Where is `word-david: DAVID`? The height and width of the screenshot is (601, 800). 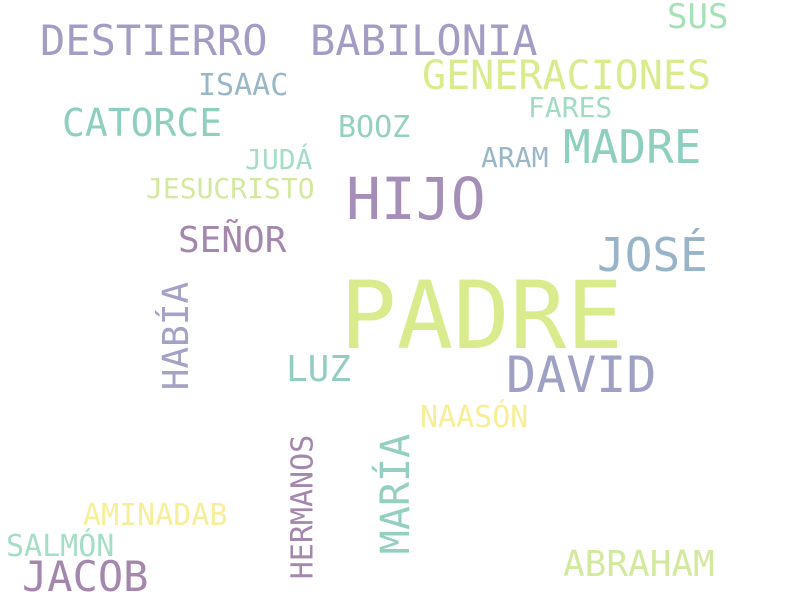
word-david: DAVID is located at coordinates (581, 375).